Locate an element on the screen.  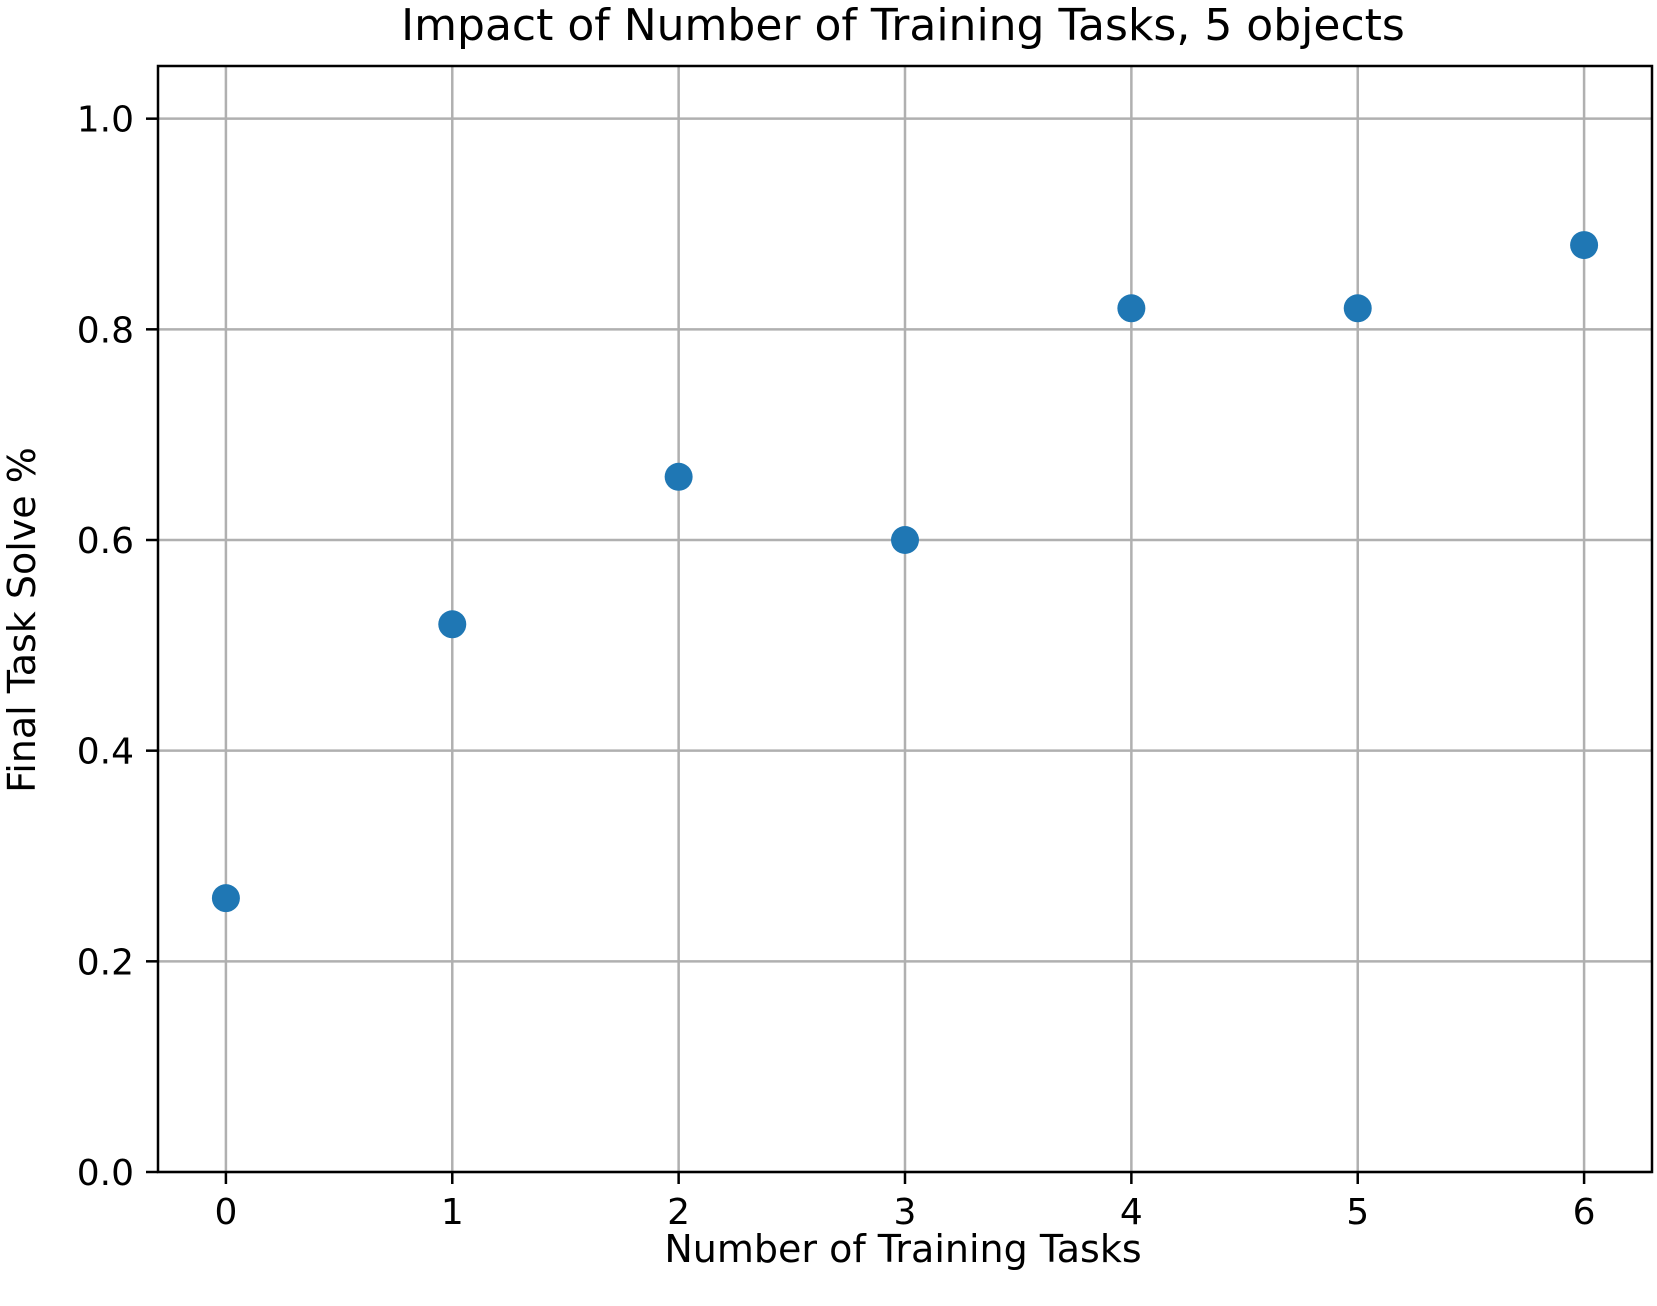
x-tick-label: 2 is located at coordinates (678, 1212).